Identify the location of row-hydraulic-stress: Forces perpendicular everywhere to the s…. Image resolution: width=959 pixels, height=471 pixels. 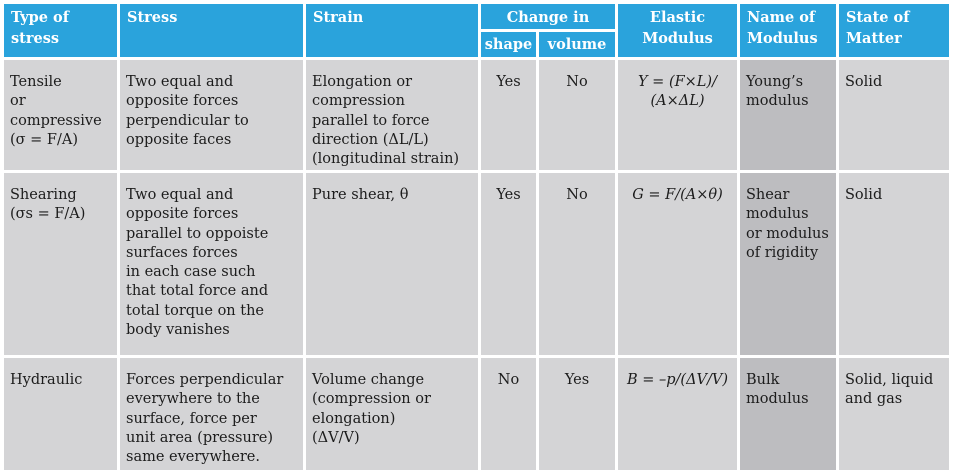
(211, 414).